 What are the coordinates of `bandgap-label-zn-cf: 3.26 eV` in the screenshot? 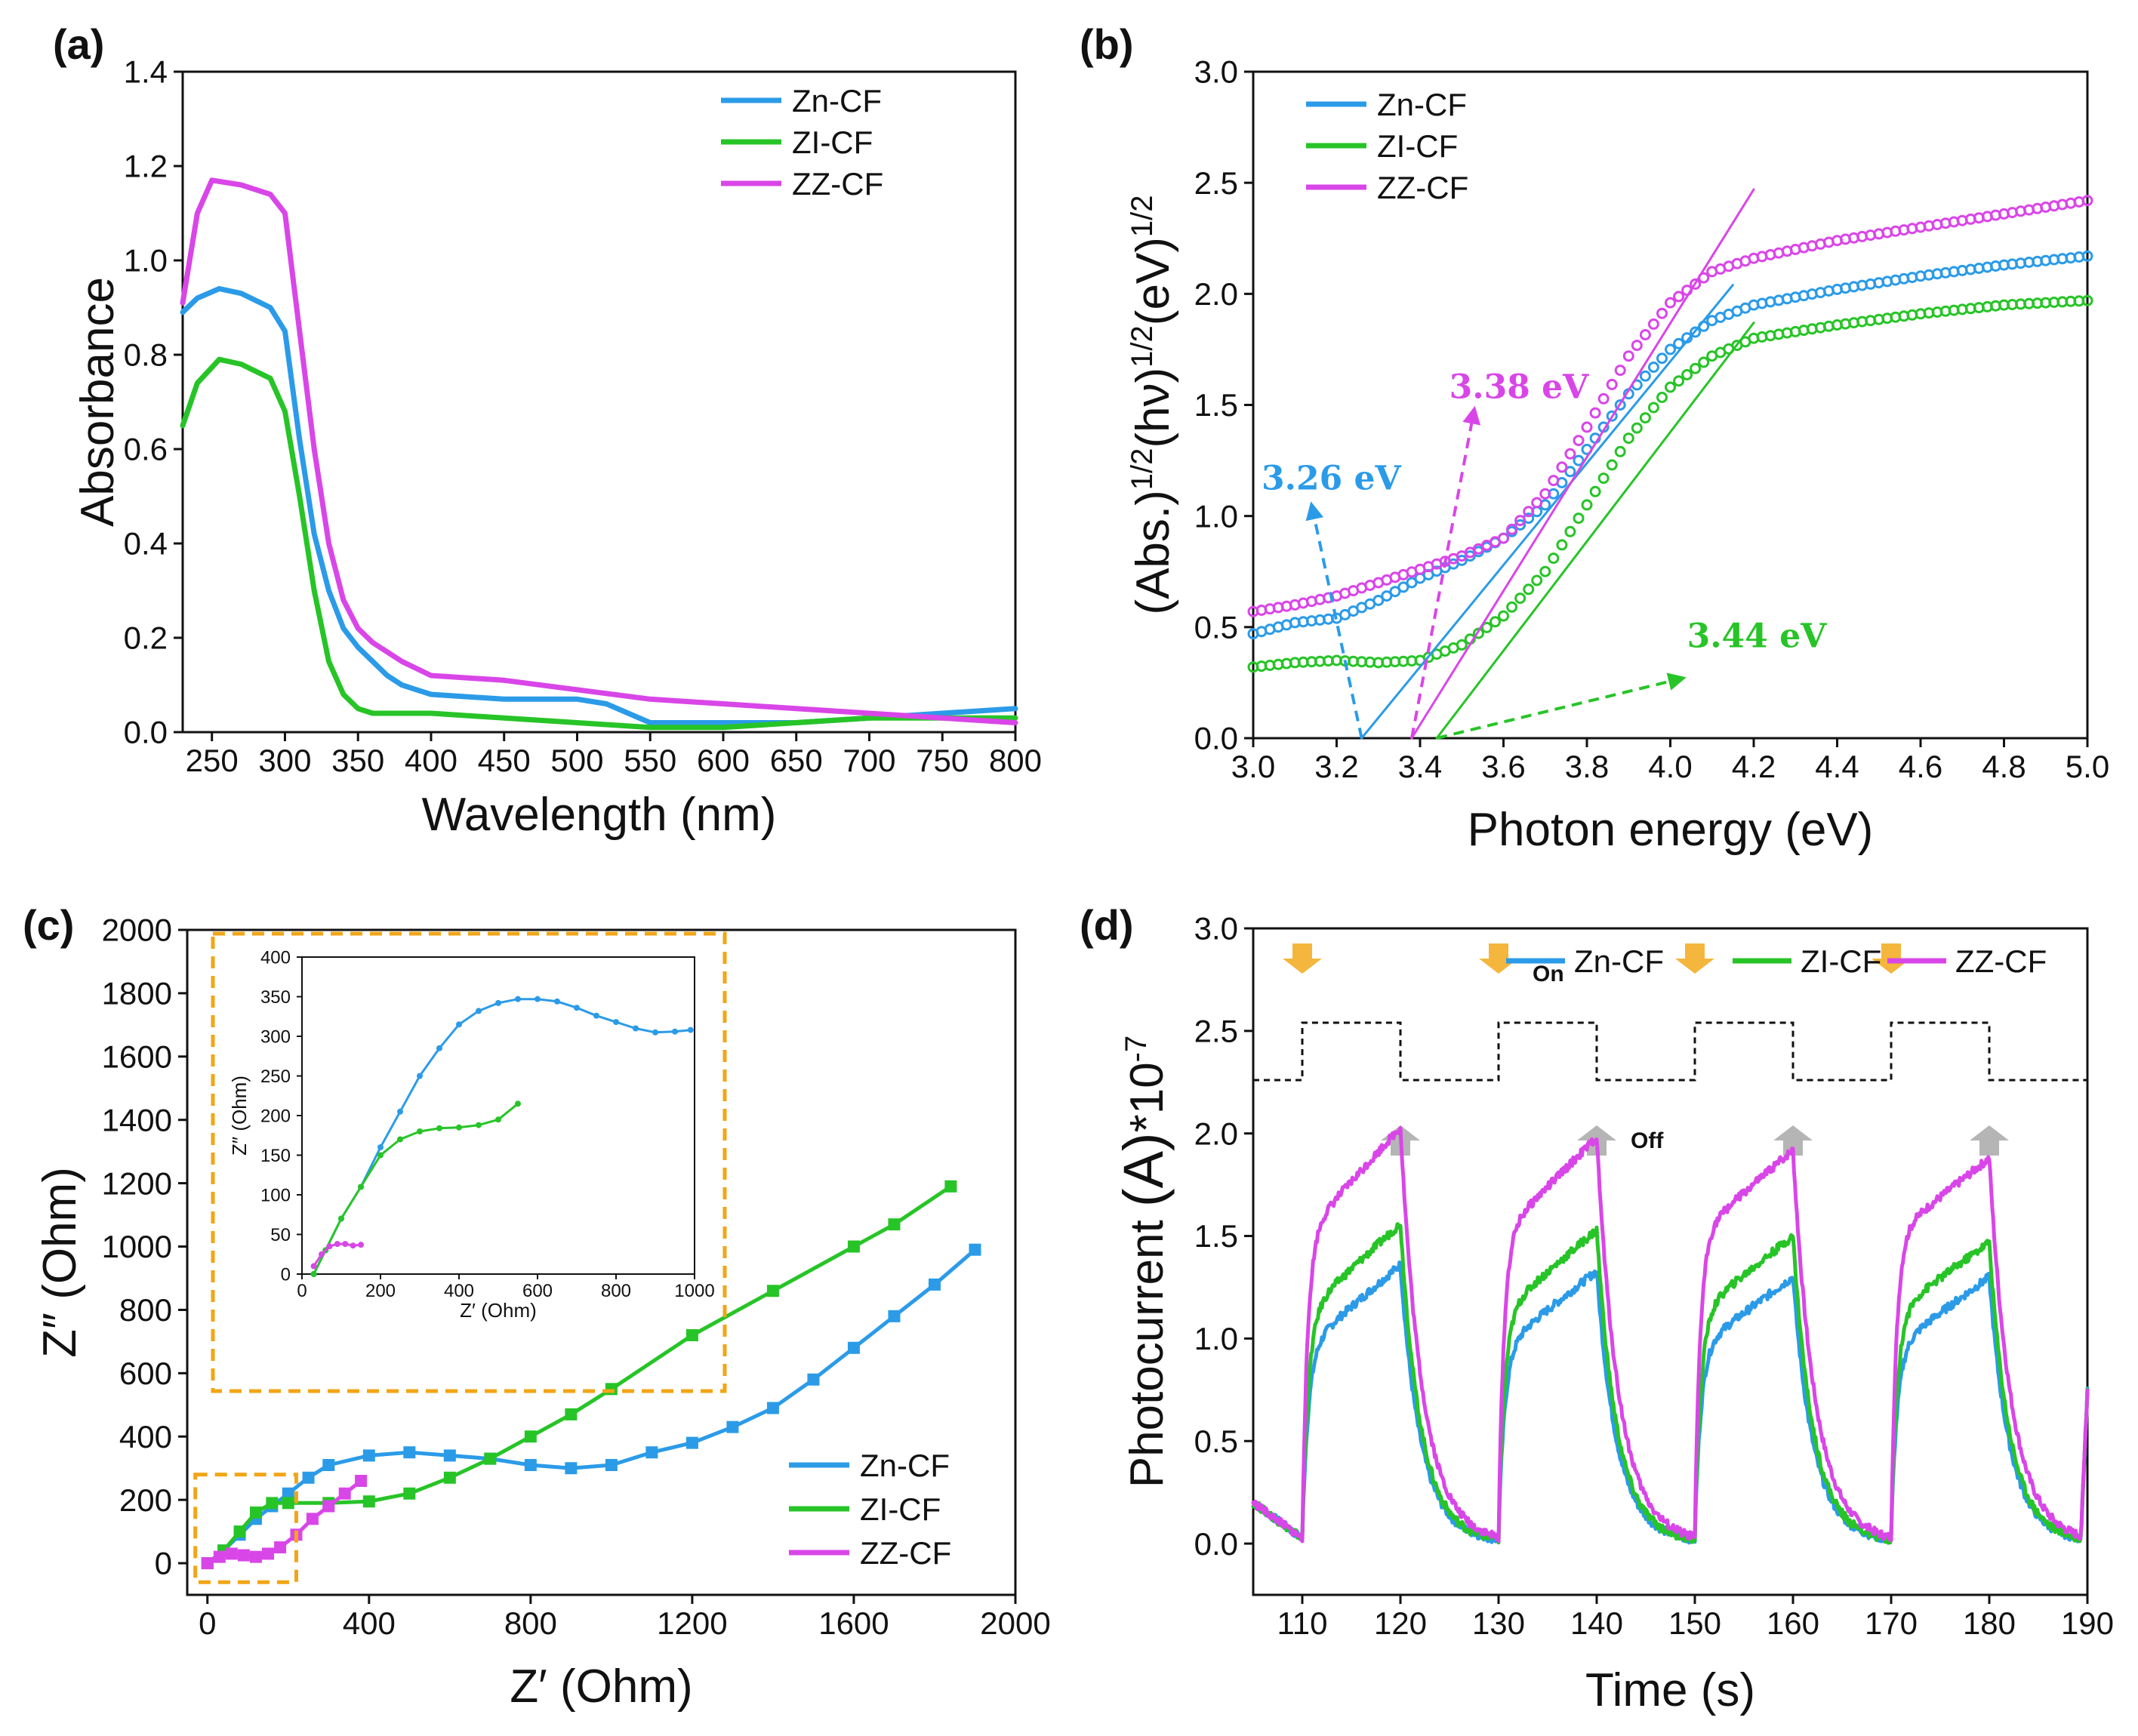 It's located at (1331, 478).